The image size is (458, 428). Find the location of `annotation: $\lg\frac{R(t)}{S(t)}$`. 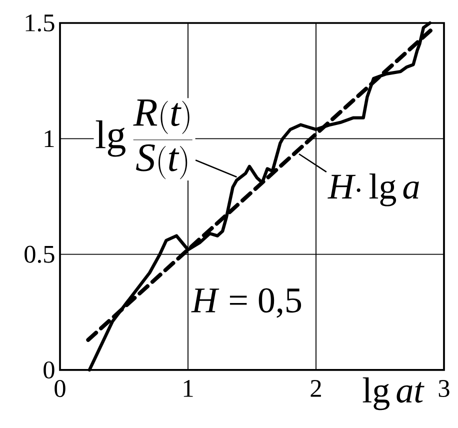

annotation: $\lg\frac{R(t)}{S(t)}$ is located at coordinates (144, 139).